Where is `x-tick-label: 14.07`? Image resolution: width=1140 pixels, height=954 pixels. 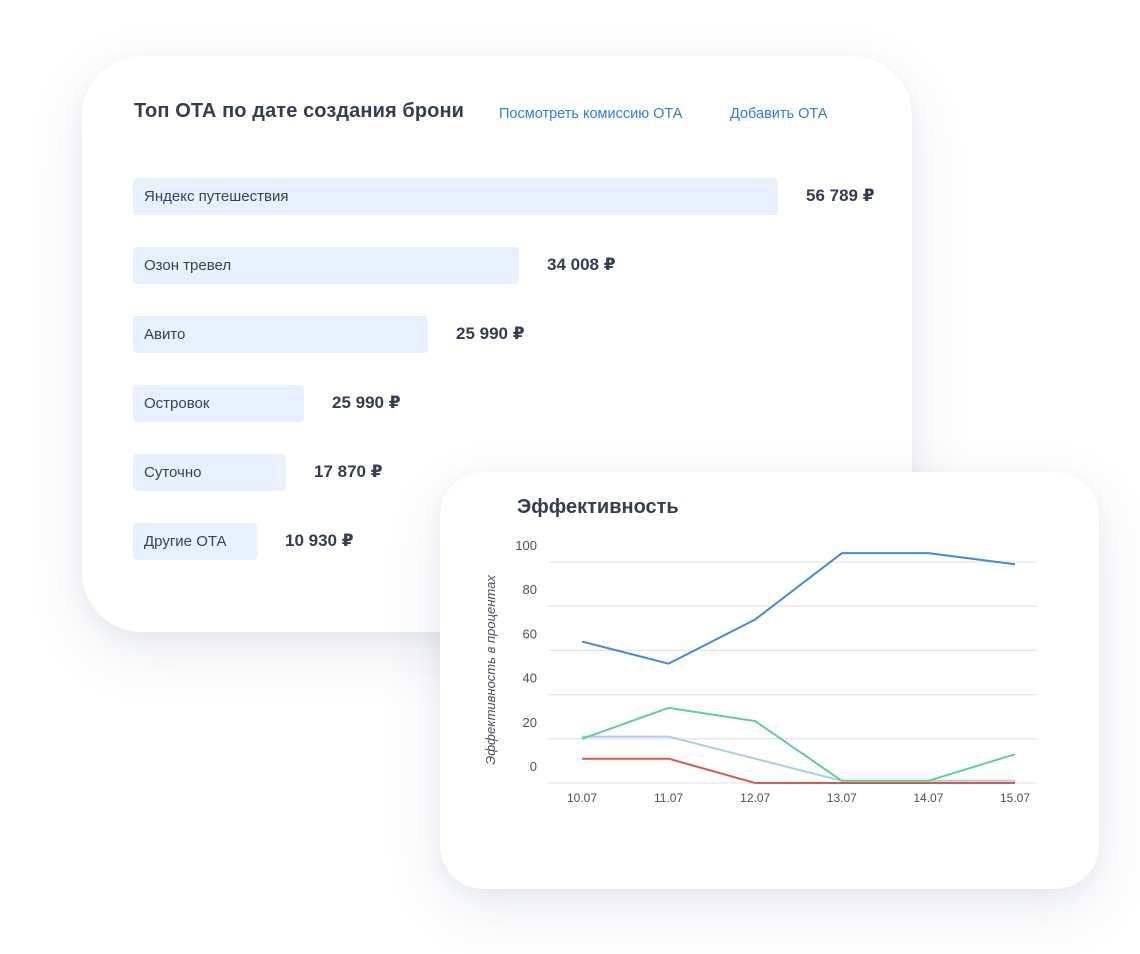
x-tick-label: 14.07 is located at coordinates (928, 798).